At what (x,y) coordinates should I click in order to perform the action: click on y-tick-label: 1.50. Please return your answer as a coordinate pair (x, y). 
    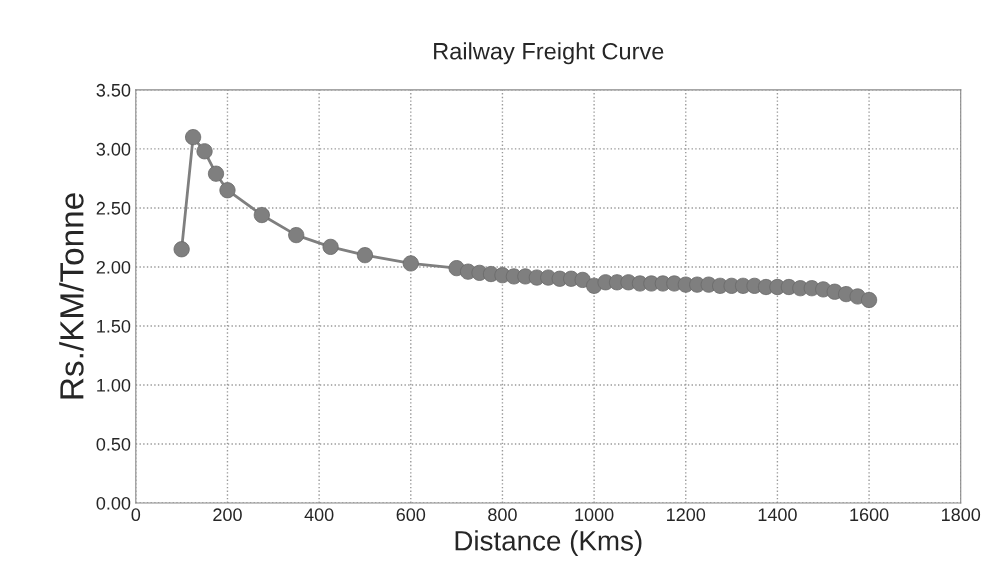
    Looking at the image, I should click on (114, 326).